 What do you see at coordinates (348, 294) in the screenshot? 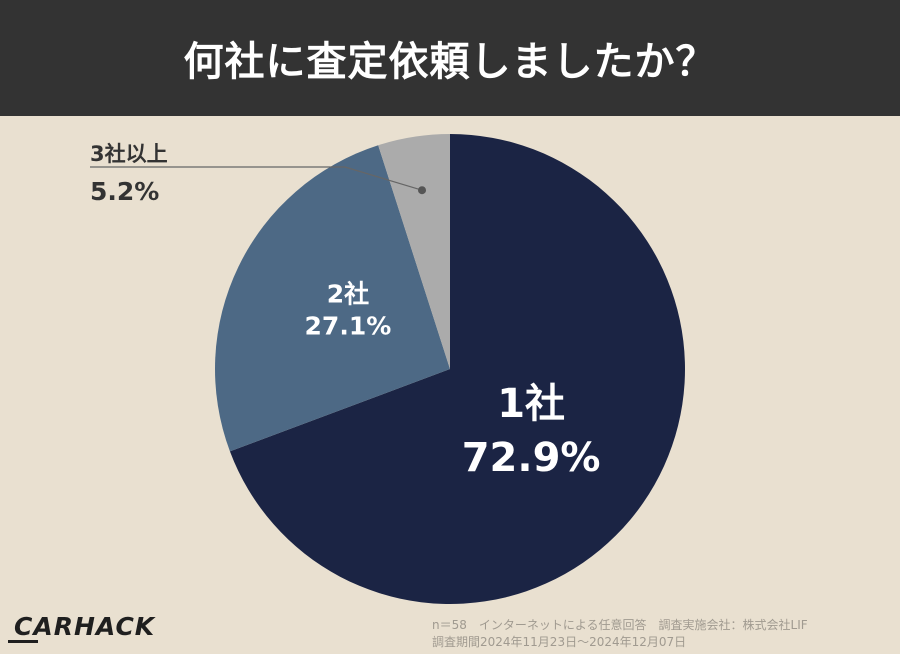
I see `slice-2-label: 2社` at bounding box center [348, 294].